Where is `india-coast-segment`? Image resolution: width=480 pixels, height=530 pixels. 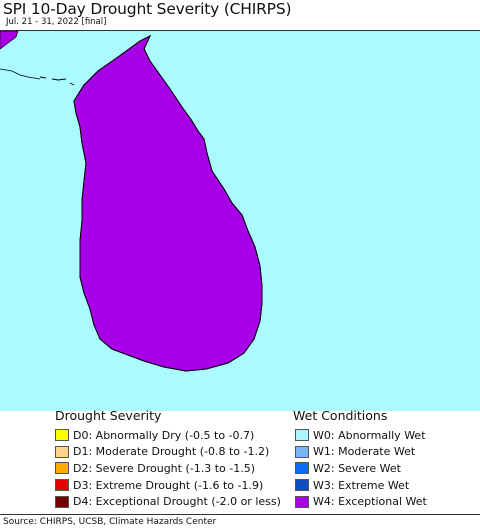
india-coast-segment is located at coordinates (20, 74).